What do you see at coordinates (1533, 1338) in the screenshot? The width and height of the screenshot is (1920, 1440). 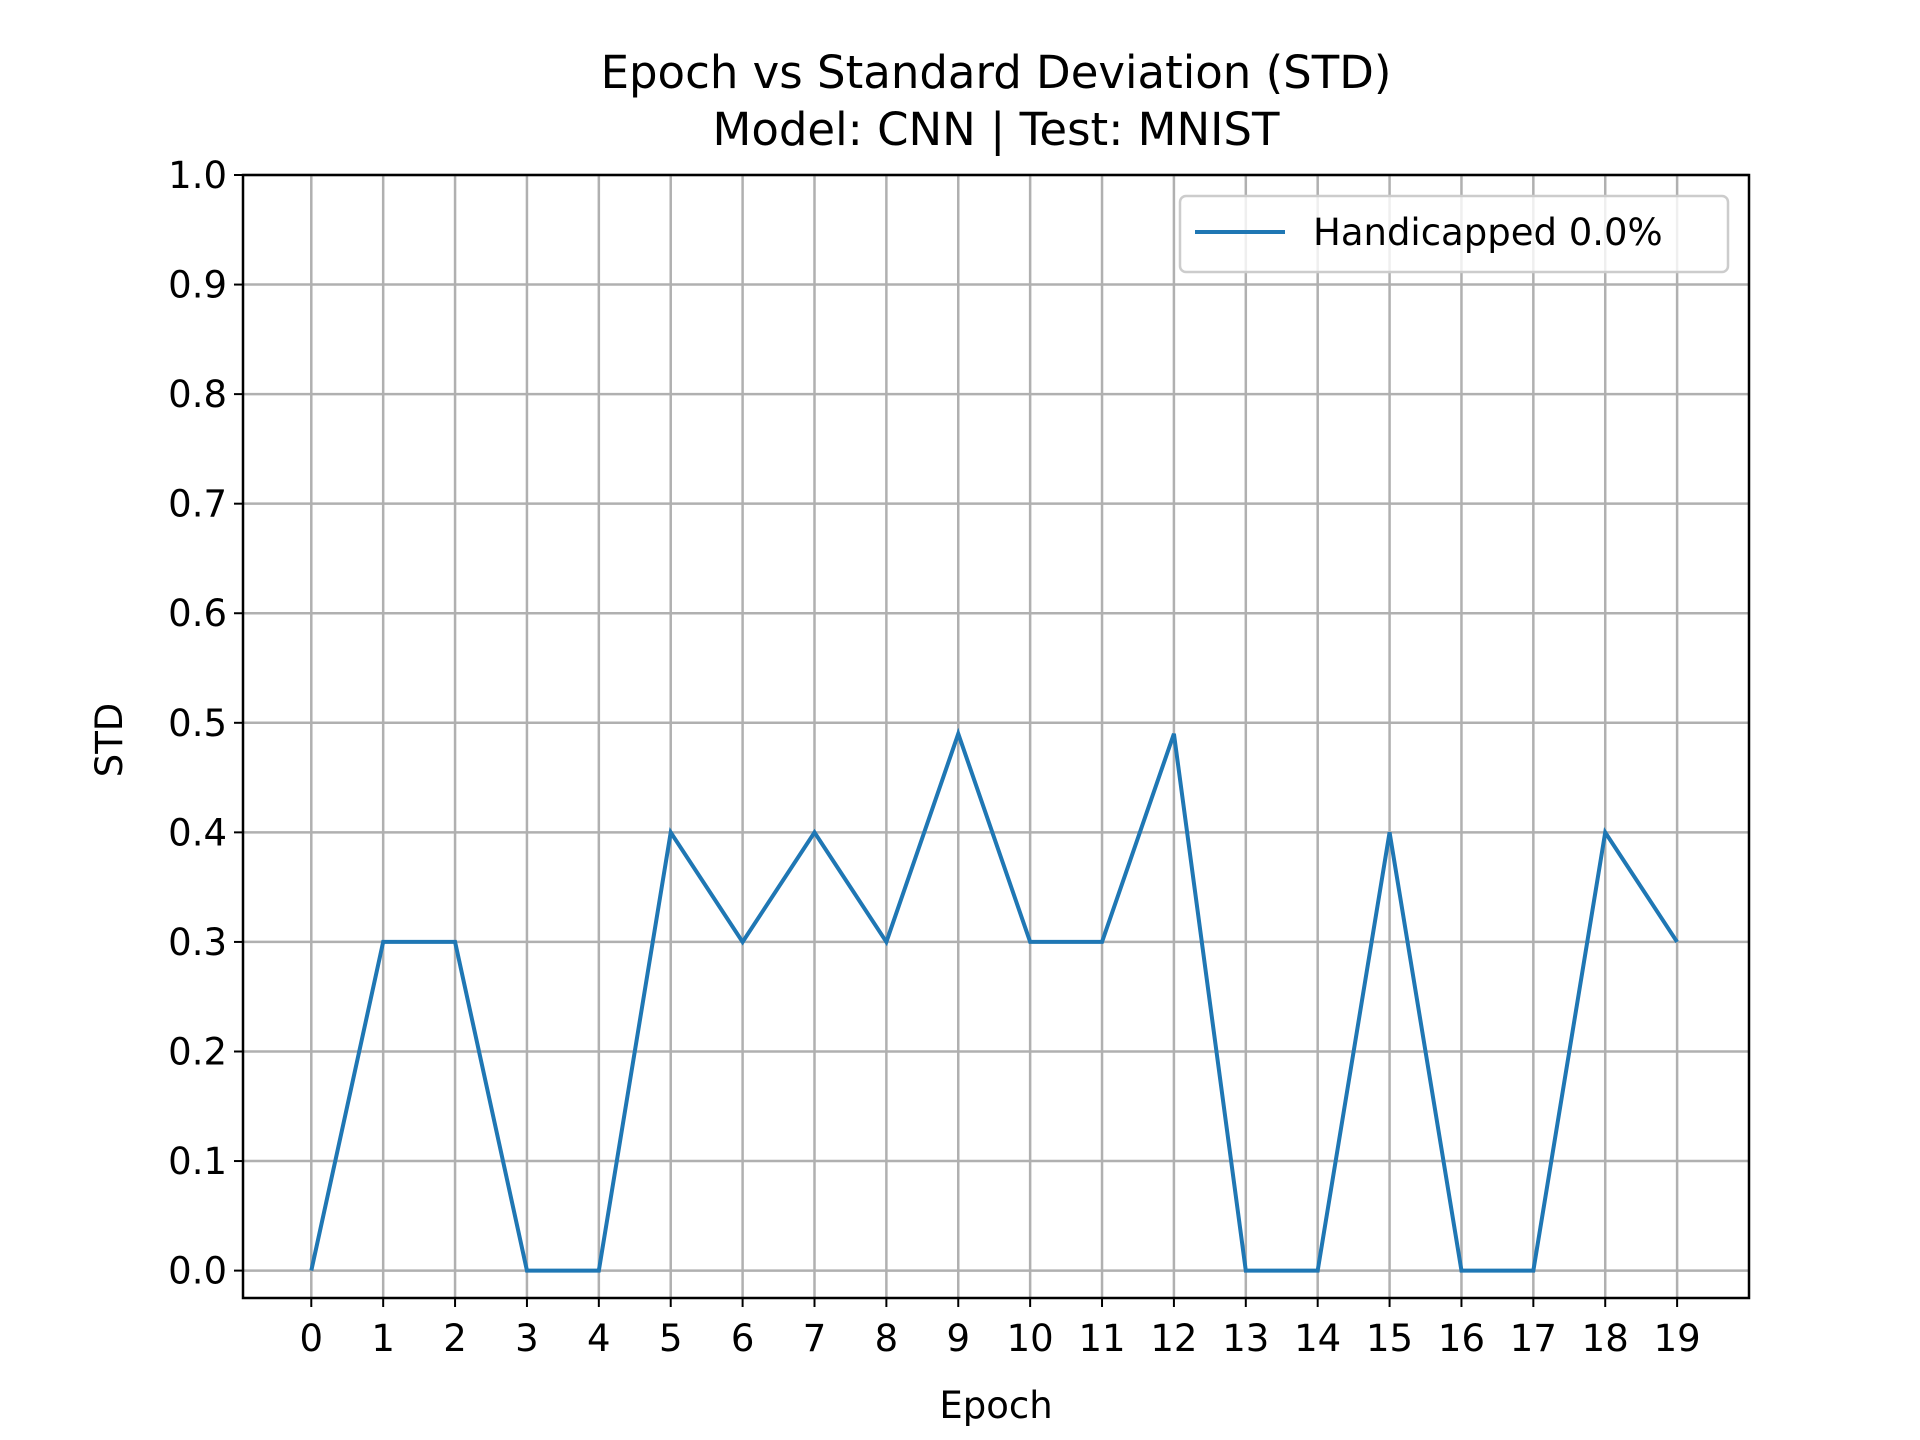 I see `x-tick-label: 17` at bounding box center [1533, 1338].